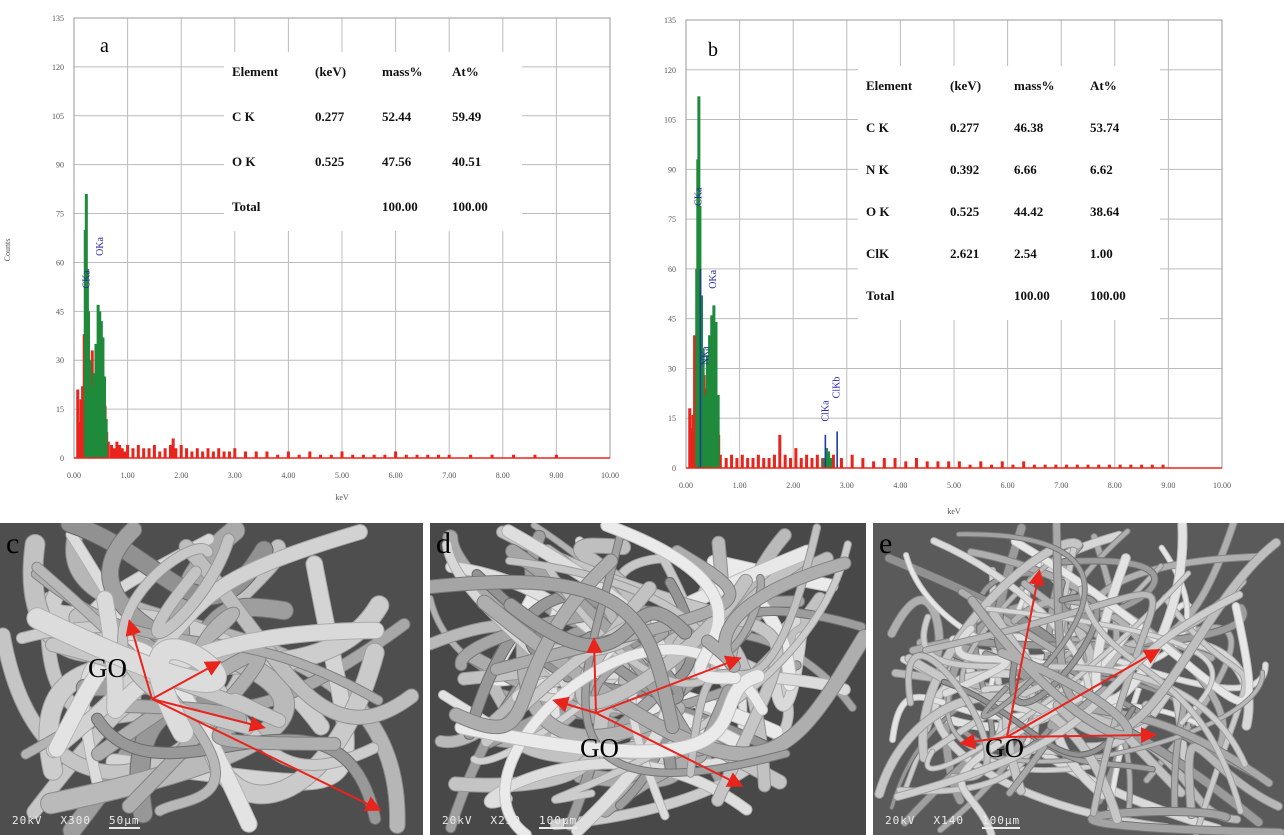 The width and height of the screenshot is (1284, 835). Describe the element at coordinates (58, 67) in the screenshot. I see `y-tick-label: 120` at that location.